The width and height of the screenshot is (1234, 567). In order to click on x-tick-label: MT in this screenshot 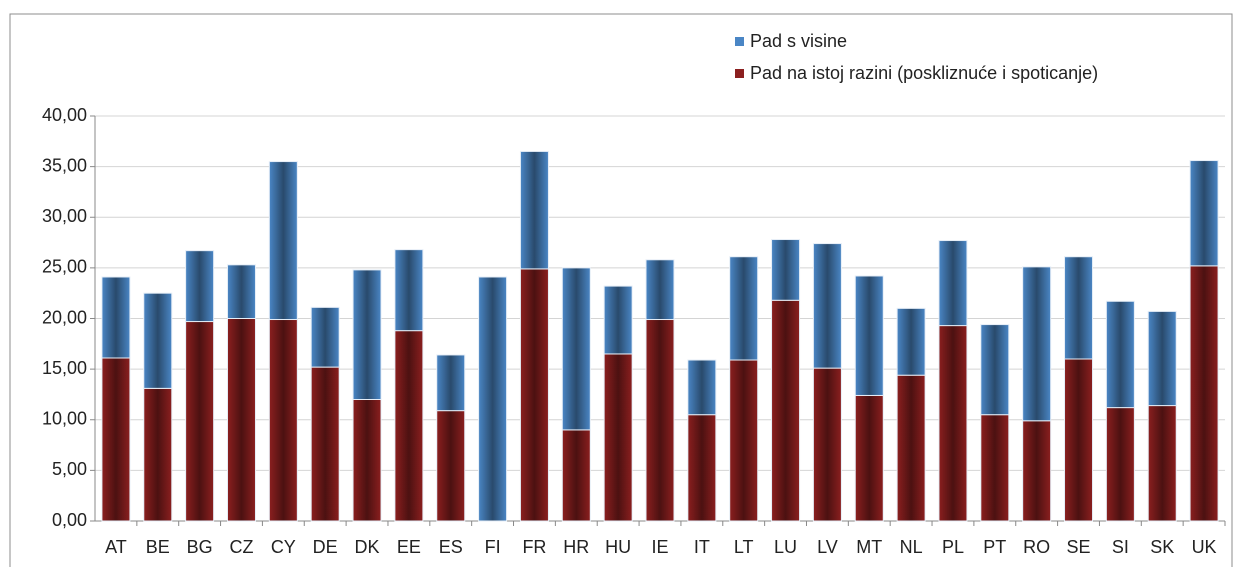, I will do `click(869, 547)`.